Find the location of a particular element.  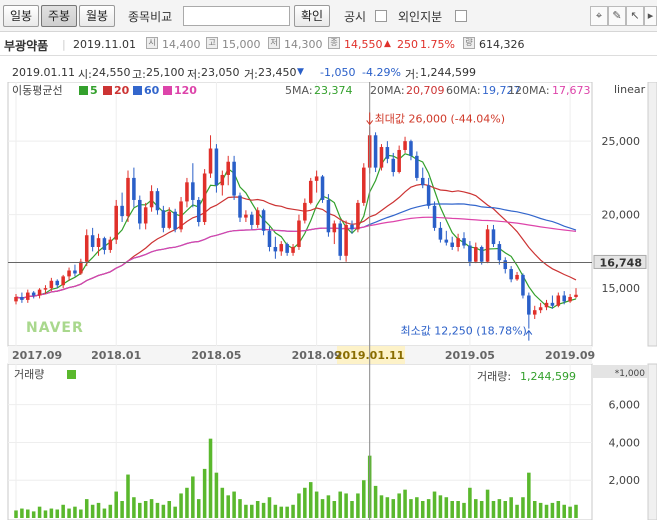

date-tick-label: 2018.01 is located at coordinates (116, 355).